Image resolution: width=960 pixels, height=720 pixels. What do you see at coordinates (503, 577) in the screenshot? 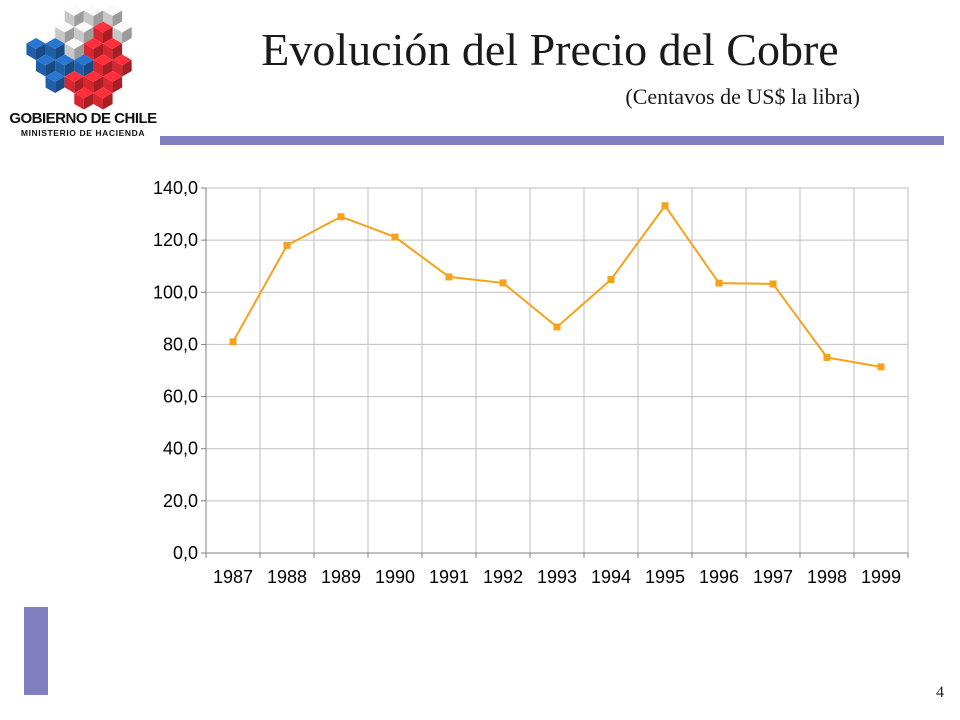
I see `x-tick-label: 1992` at bounding box center [503, 577].